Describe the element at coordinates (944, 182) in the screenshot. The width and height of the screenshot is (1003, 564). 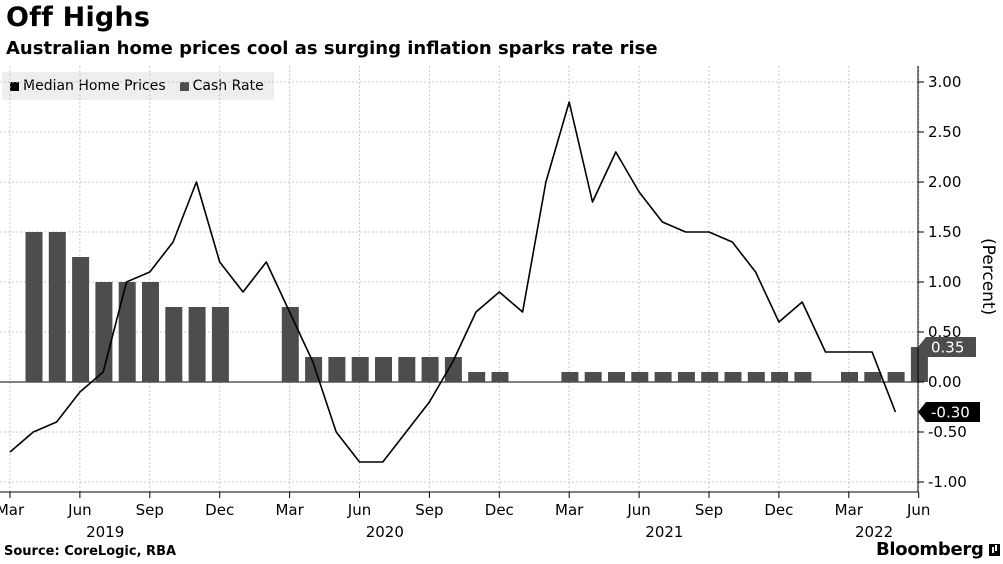
I see `y-tick-label: 2.00` at that location.